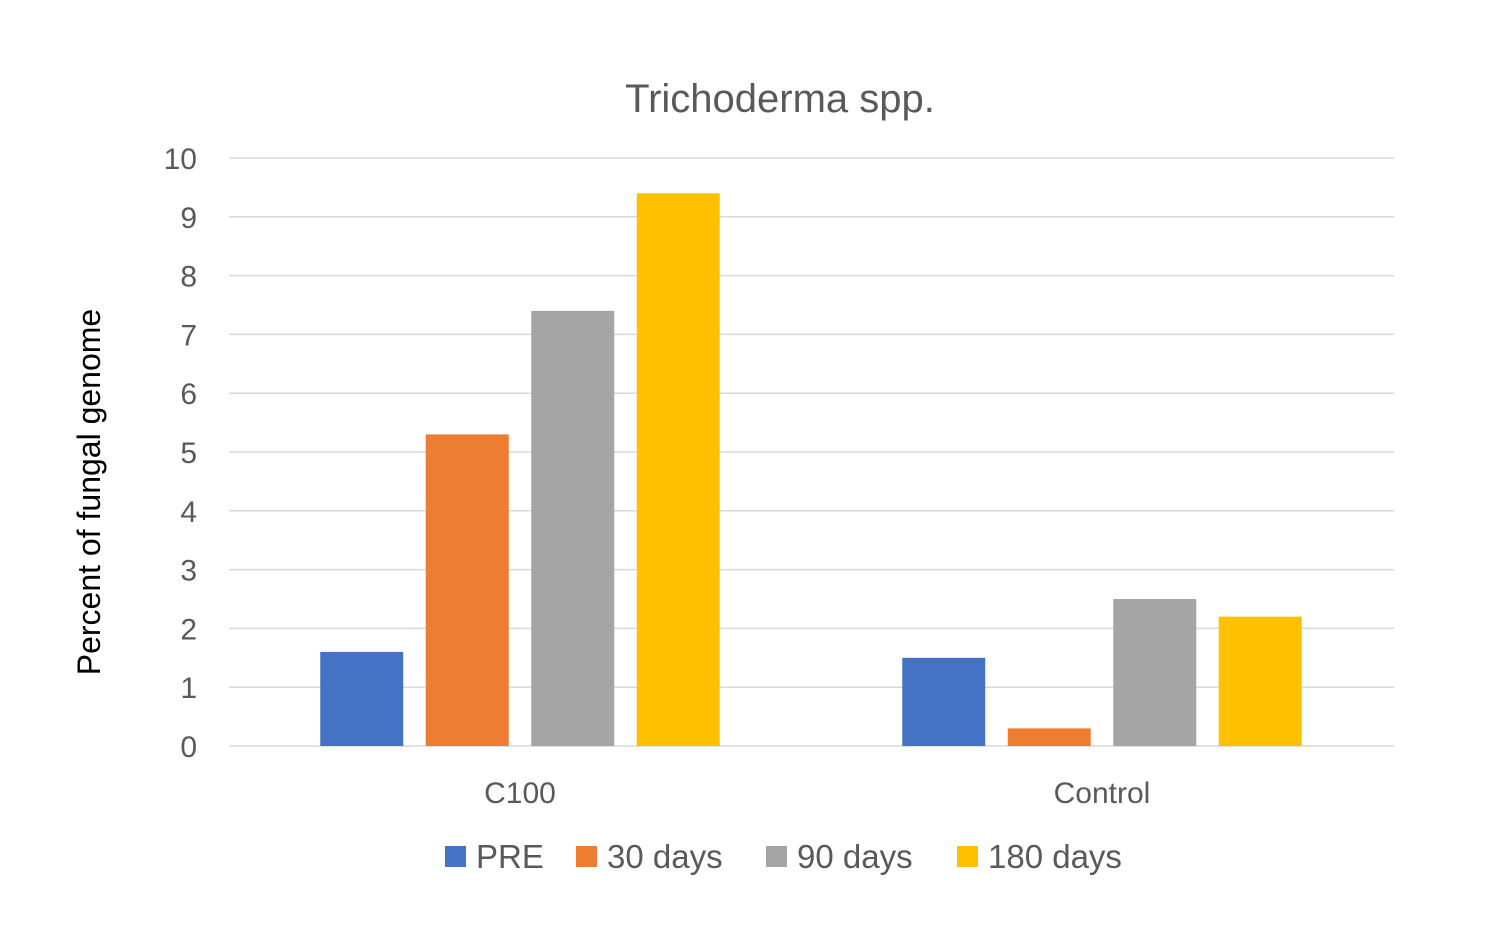  Describe the element at coordinates (188, 277) in the screenshot. I see `y-tick-label: 8` at that location.